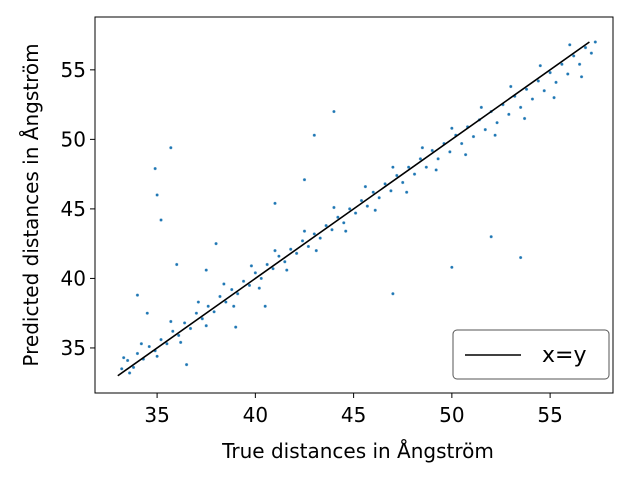  I want to click on x-tick-label: 55, so click(549, 415).